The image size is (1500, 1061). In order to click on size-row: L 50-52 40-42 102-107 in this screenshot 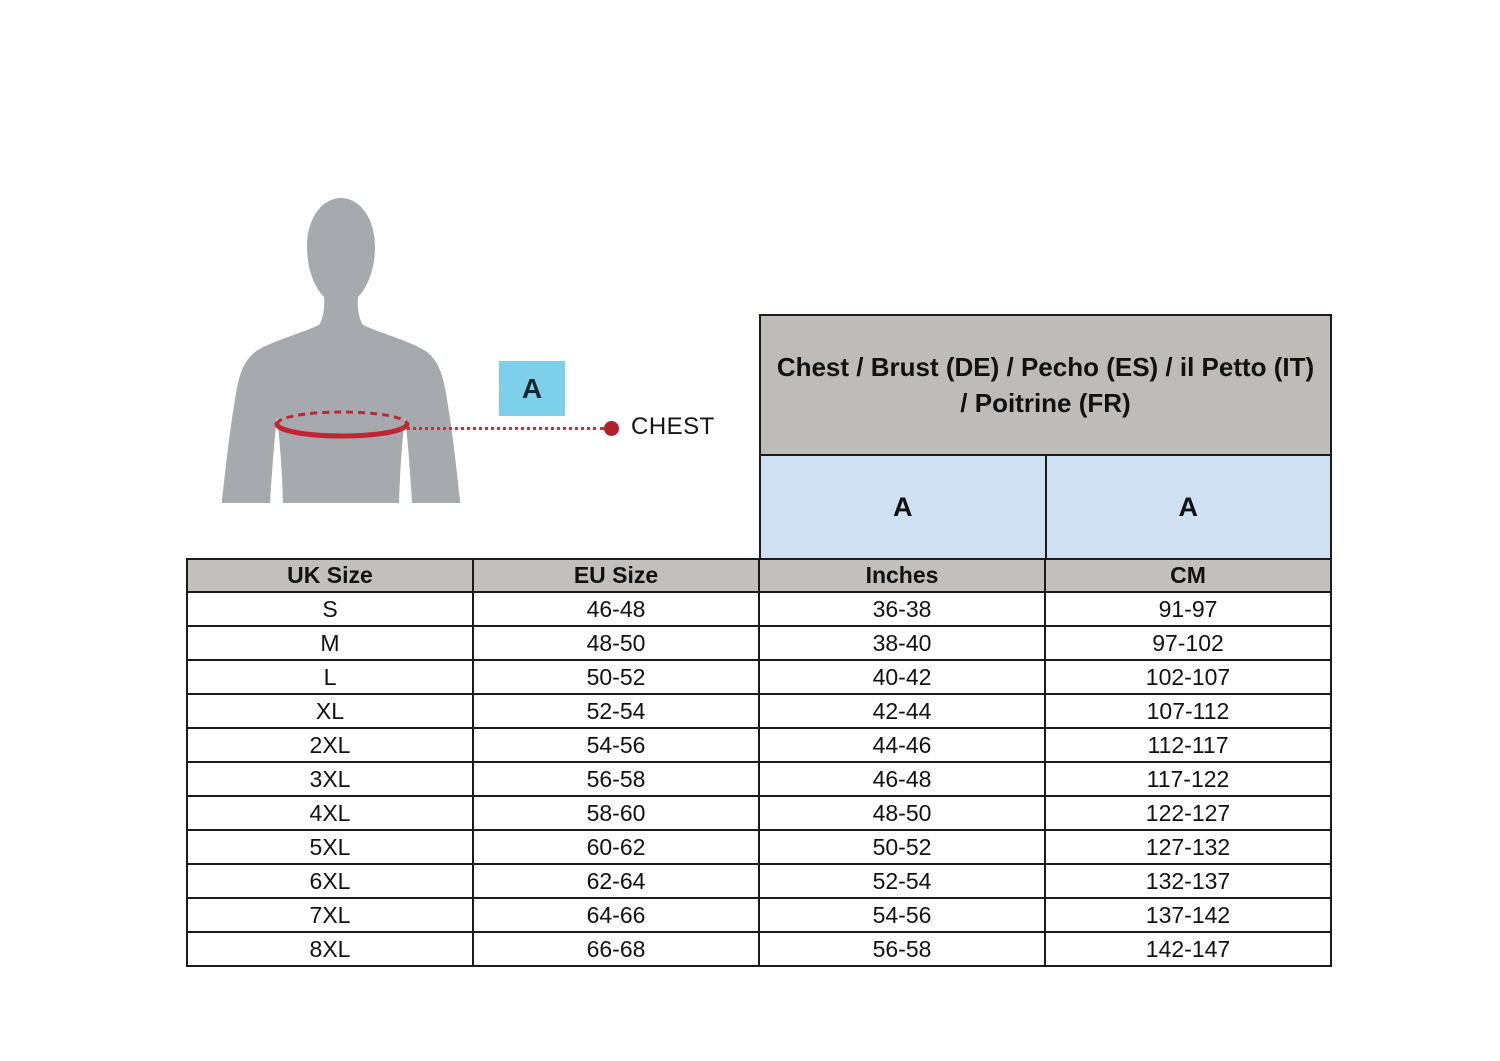, I will do `click(759, 677)`.